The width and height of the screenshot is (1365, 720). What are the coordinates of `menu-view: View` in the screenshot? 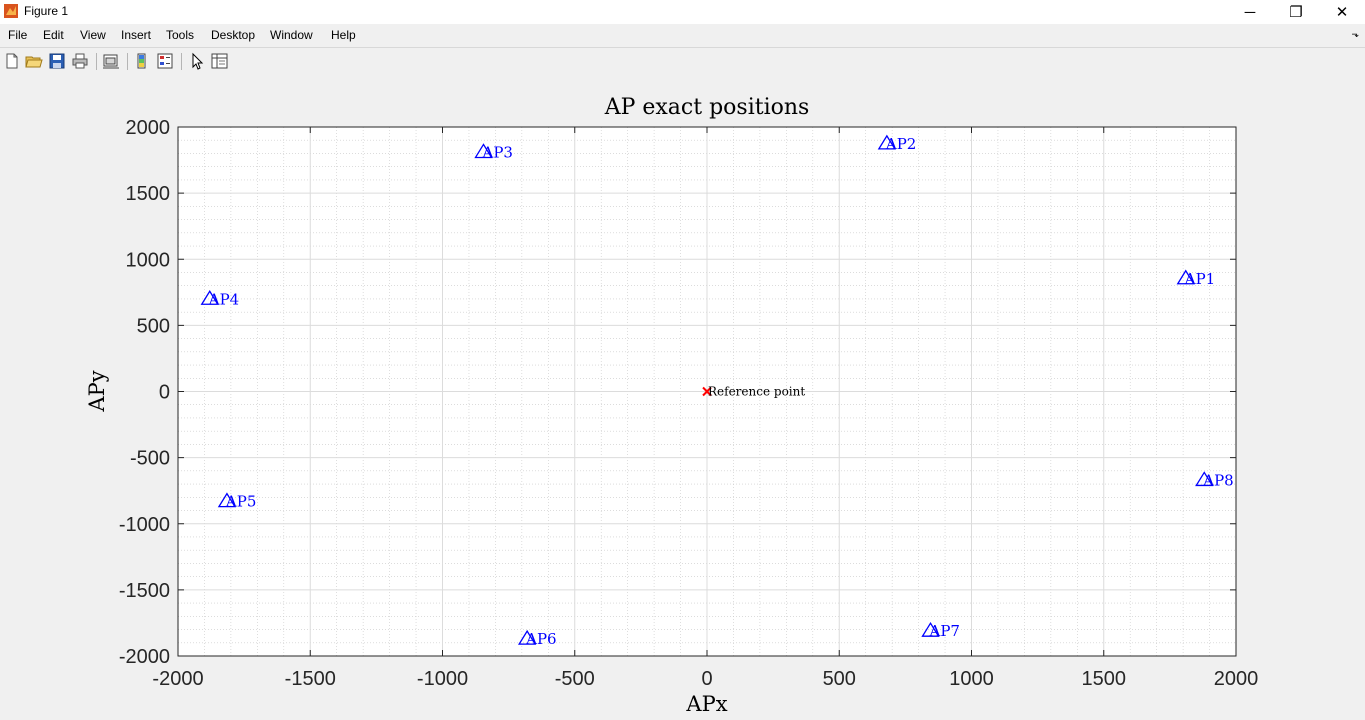 It's located at (93, 35).